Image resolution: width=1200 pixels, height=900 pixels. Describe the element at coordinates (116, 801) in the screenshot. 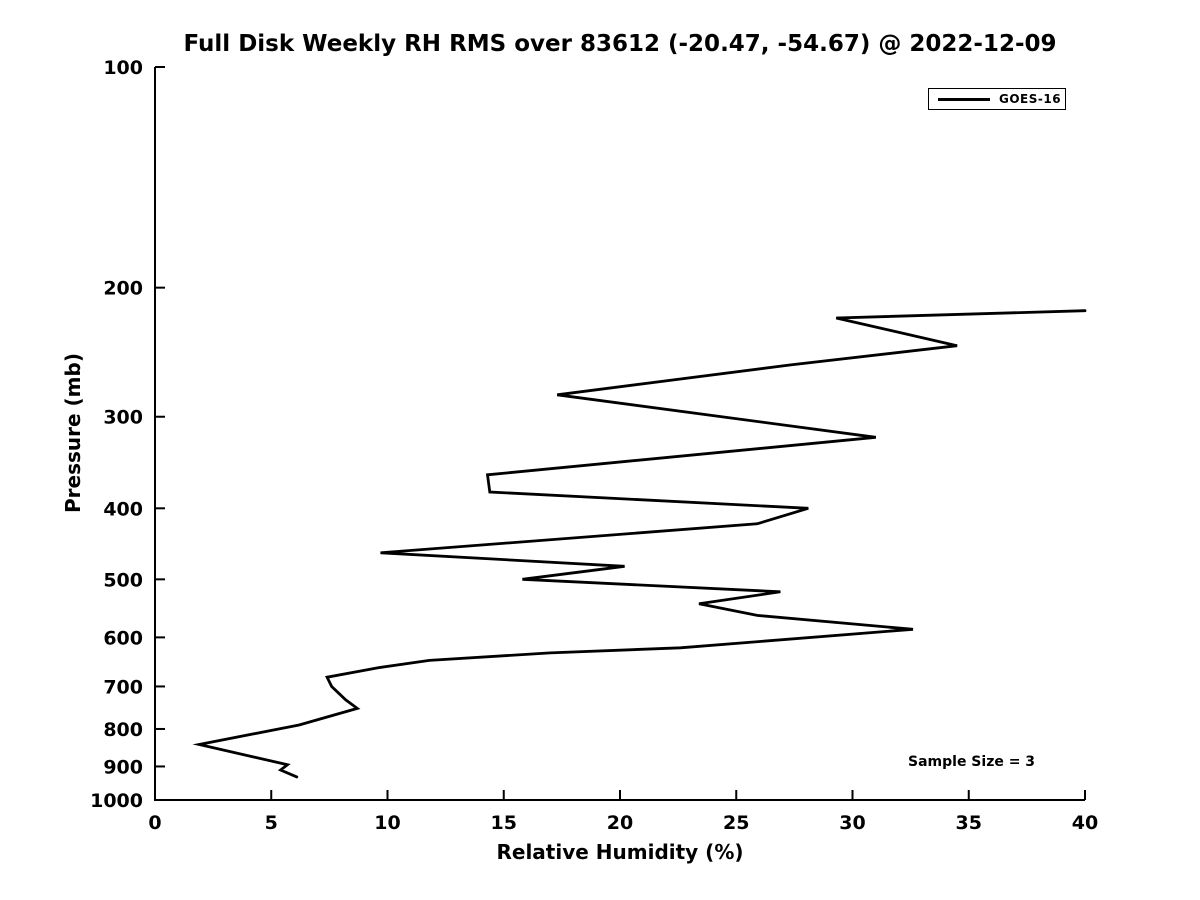

I see `y-tick-label: 1000` at that location.